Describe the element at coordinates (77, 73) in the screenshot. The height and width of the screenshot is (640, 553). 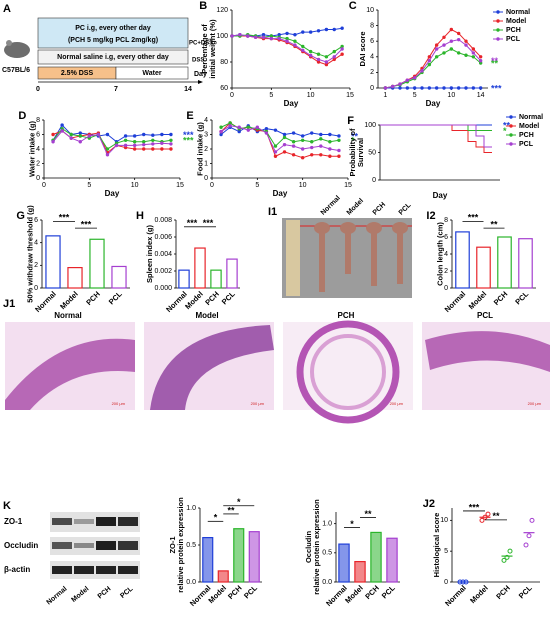
I see `dss-text: 2.5% DSS` at that location.